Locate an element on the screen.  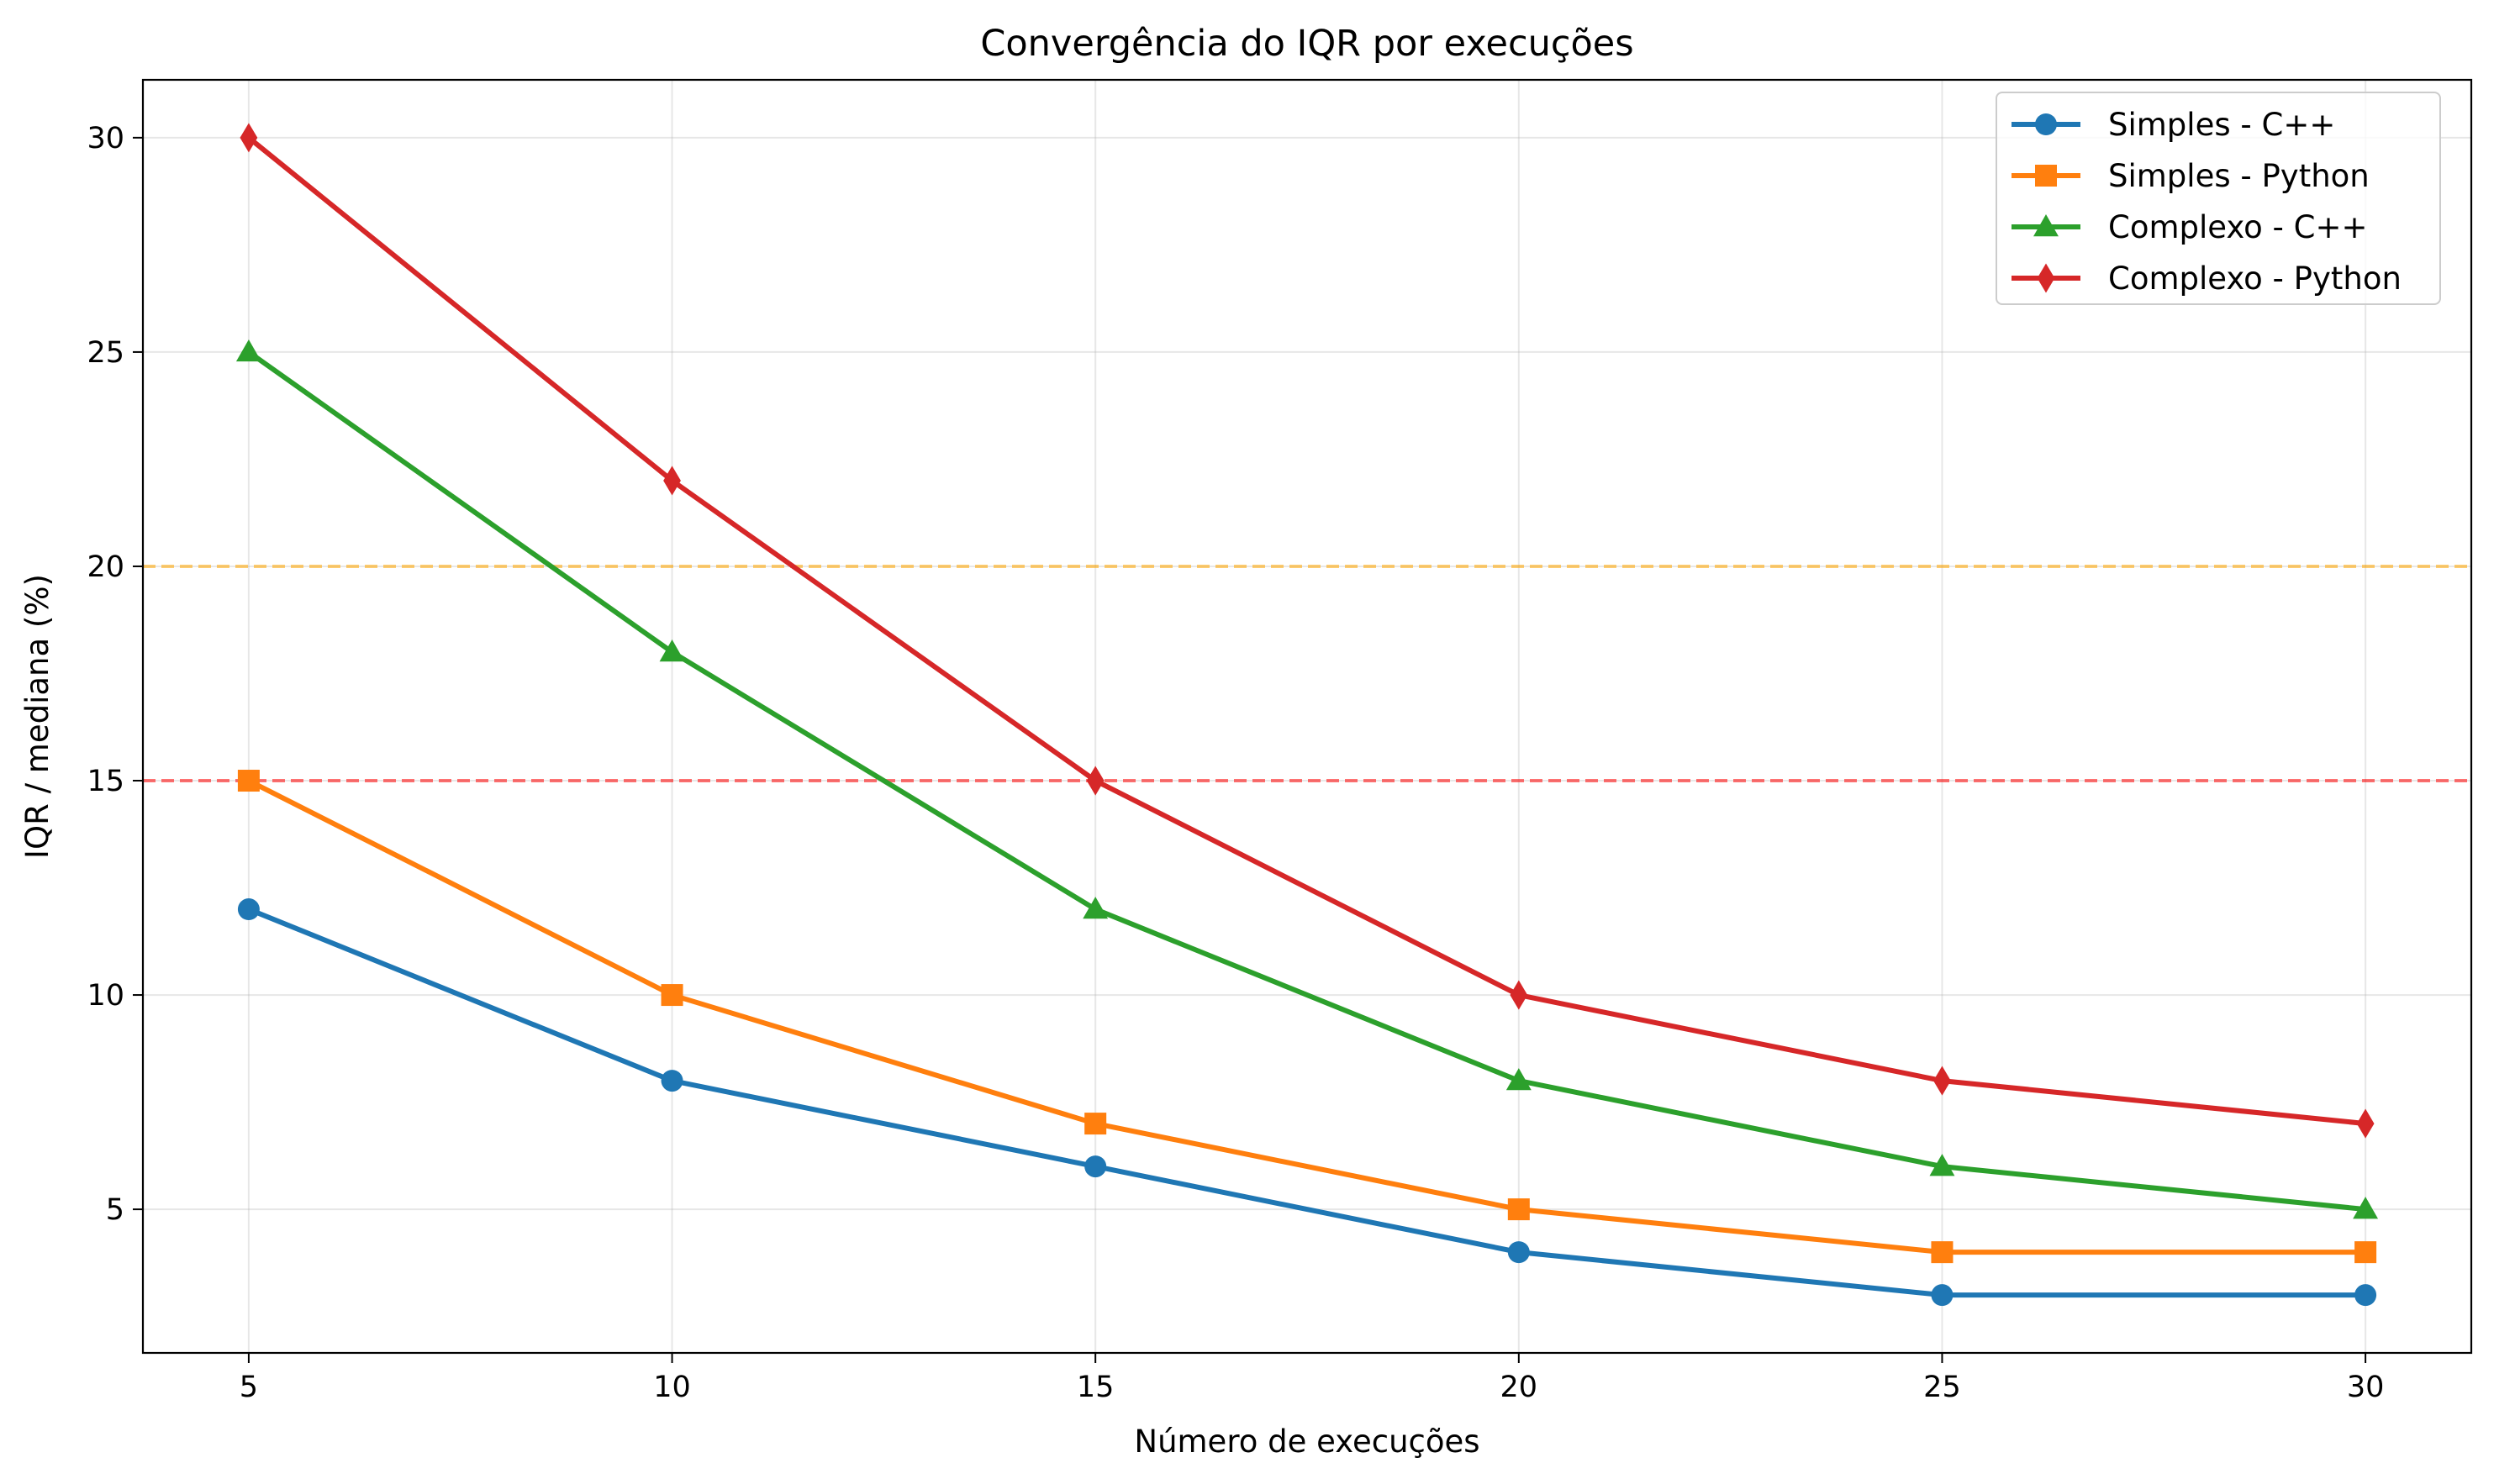
y-tick-label: 5 is located at coordinates (115, 1210).